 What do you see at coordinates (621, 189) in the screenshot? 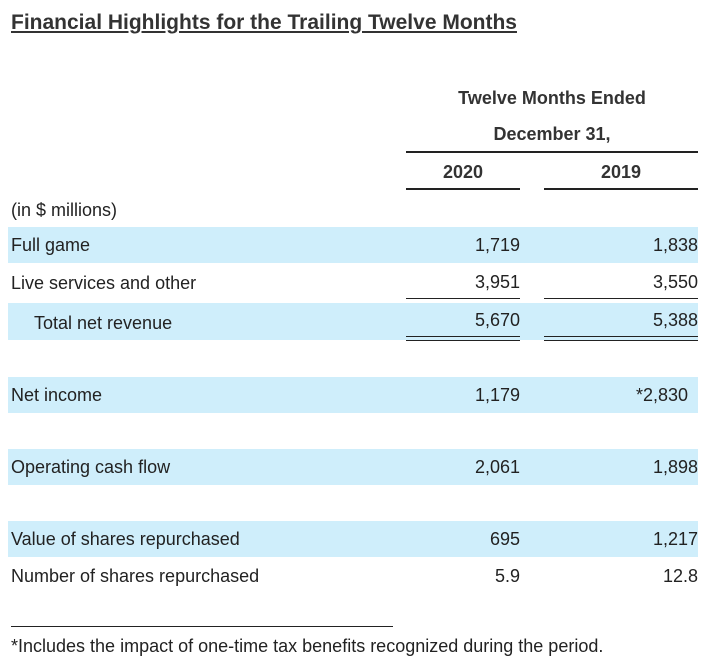
I see `year-rule-2019` at bounding box center [621, 189].